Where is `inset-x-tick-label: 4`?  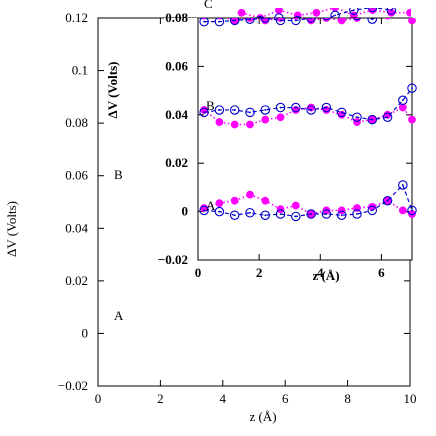 inset-x-tick-label: 4 is located at coordinates (320, 272).